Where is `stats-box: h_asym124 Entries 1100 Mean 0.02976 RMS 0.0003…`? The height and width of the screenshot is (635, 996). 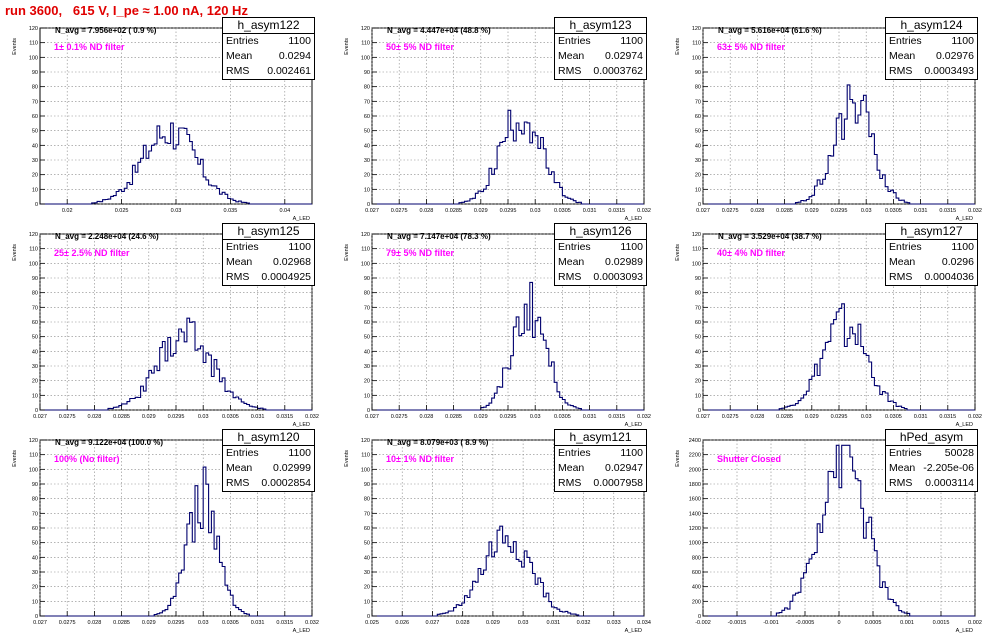 stats-box: h_asym124 Entries 1100 Mean 0.02976 RMS 0.0003… is located at coordinates (931, 48).